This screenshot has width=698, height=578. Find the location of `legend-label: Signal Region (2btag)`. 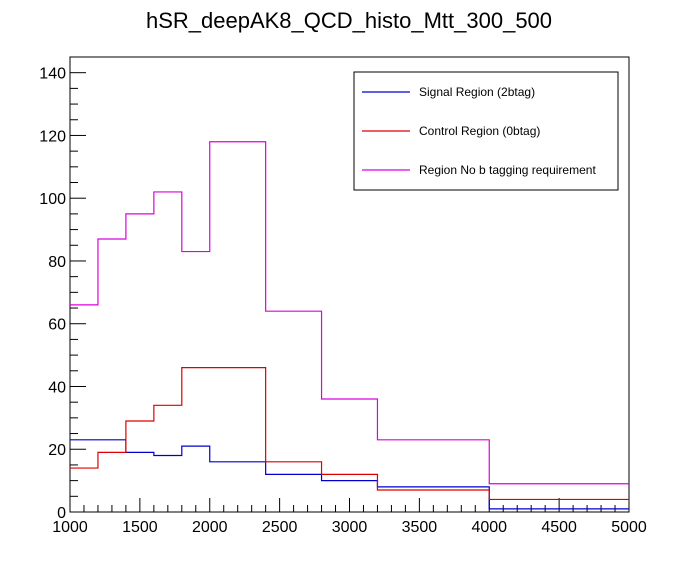

legend-label: Signal Region (2btag) is located at coordinates (477, 92).